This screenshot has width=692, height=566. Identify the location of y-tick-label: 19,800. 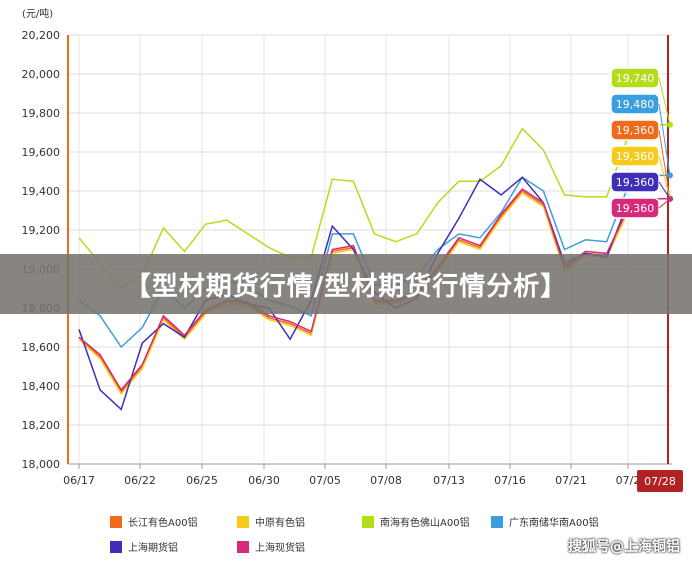
(41, 113).